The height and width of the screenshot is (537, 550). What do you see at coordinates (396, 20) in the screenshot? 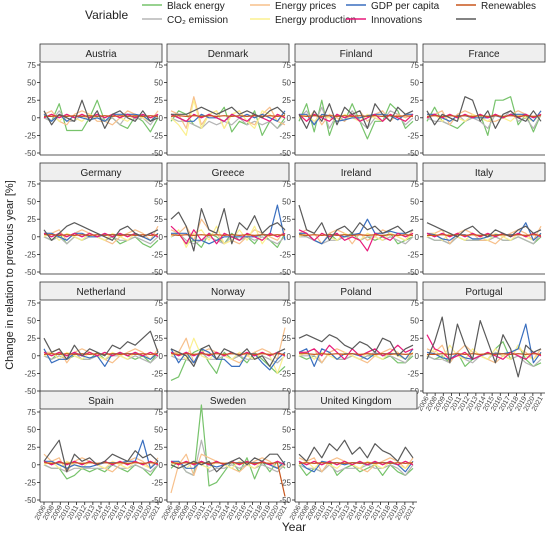
I see `legend-label: Innovations` at bounding box center [396, 20].